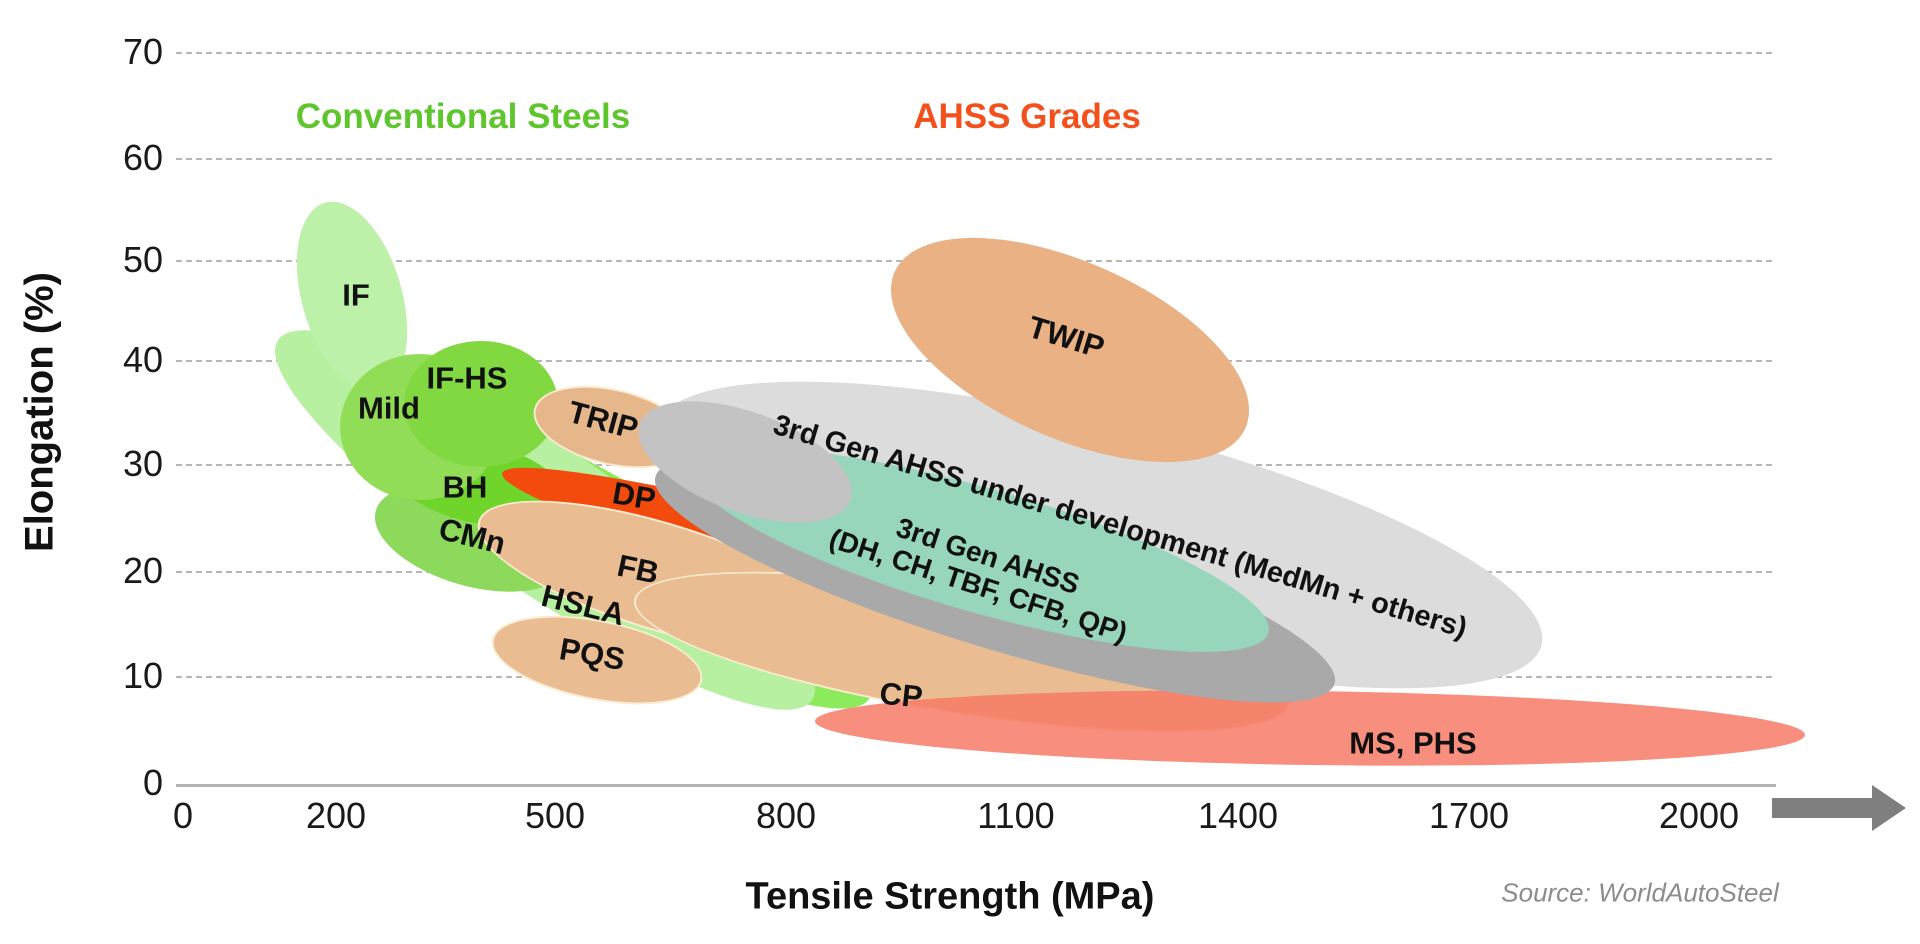  I want to click on y-tick-label-60: 60, so click(142, 157).